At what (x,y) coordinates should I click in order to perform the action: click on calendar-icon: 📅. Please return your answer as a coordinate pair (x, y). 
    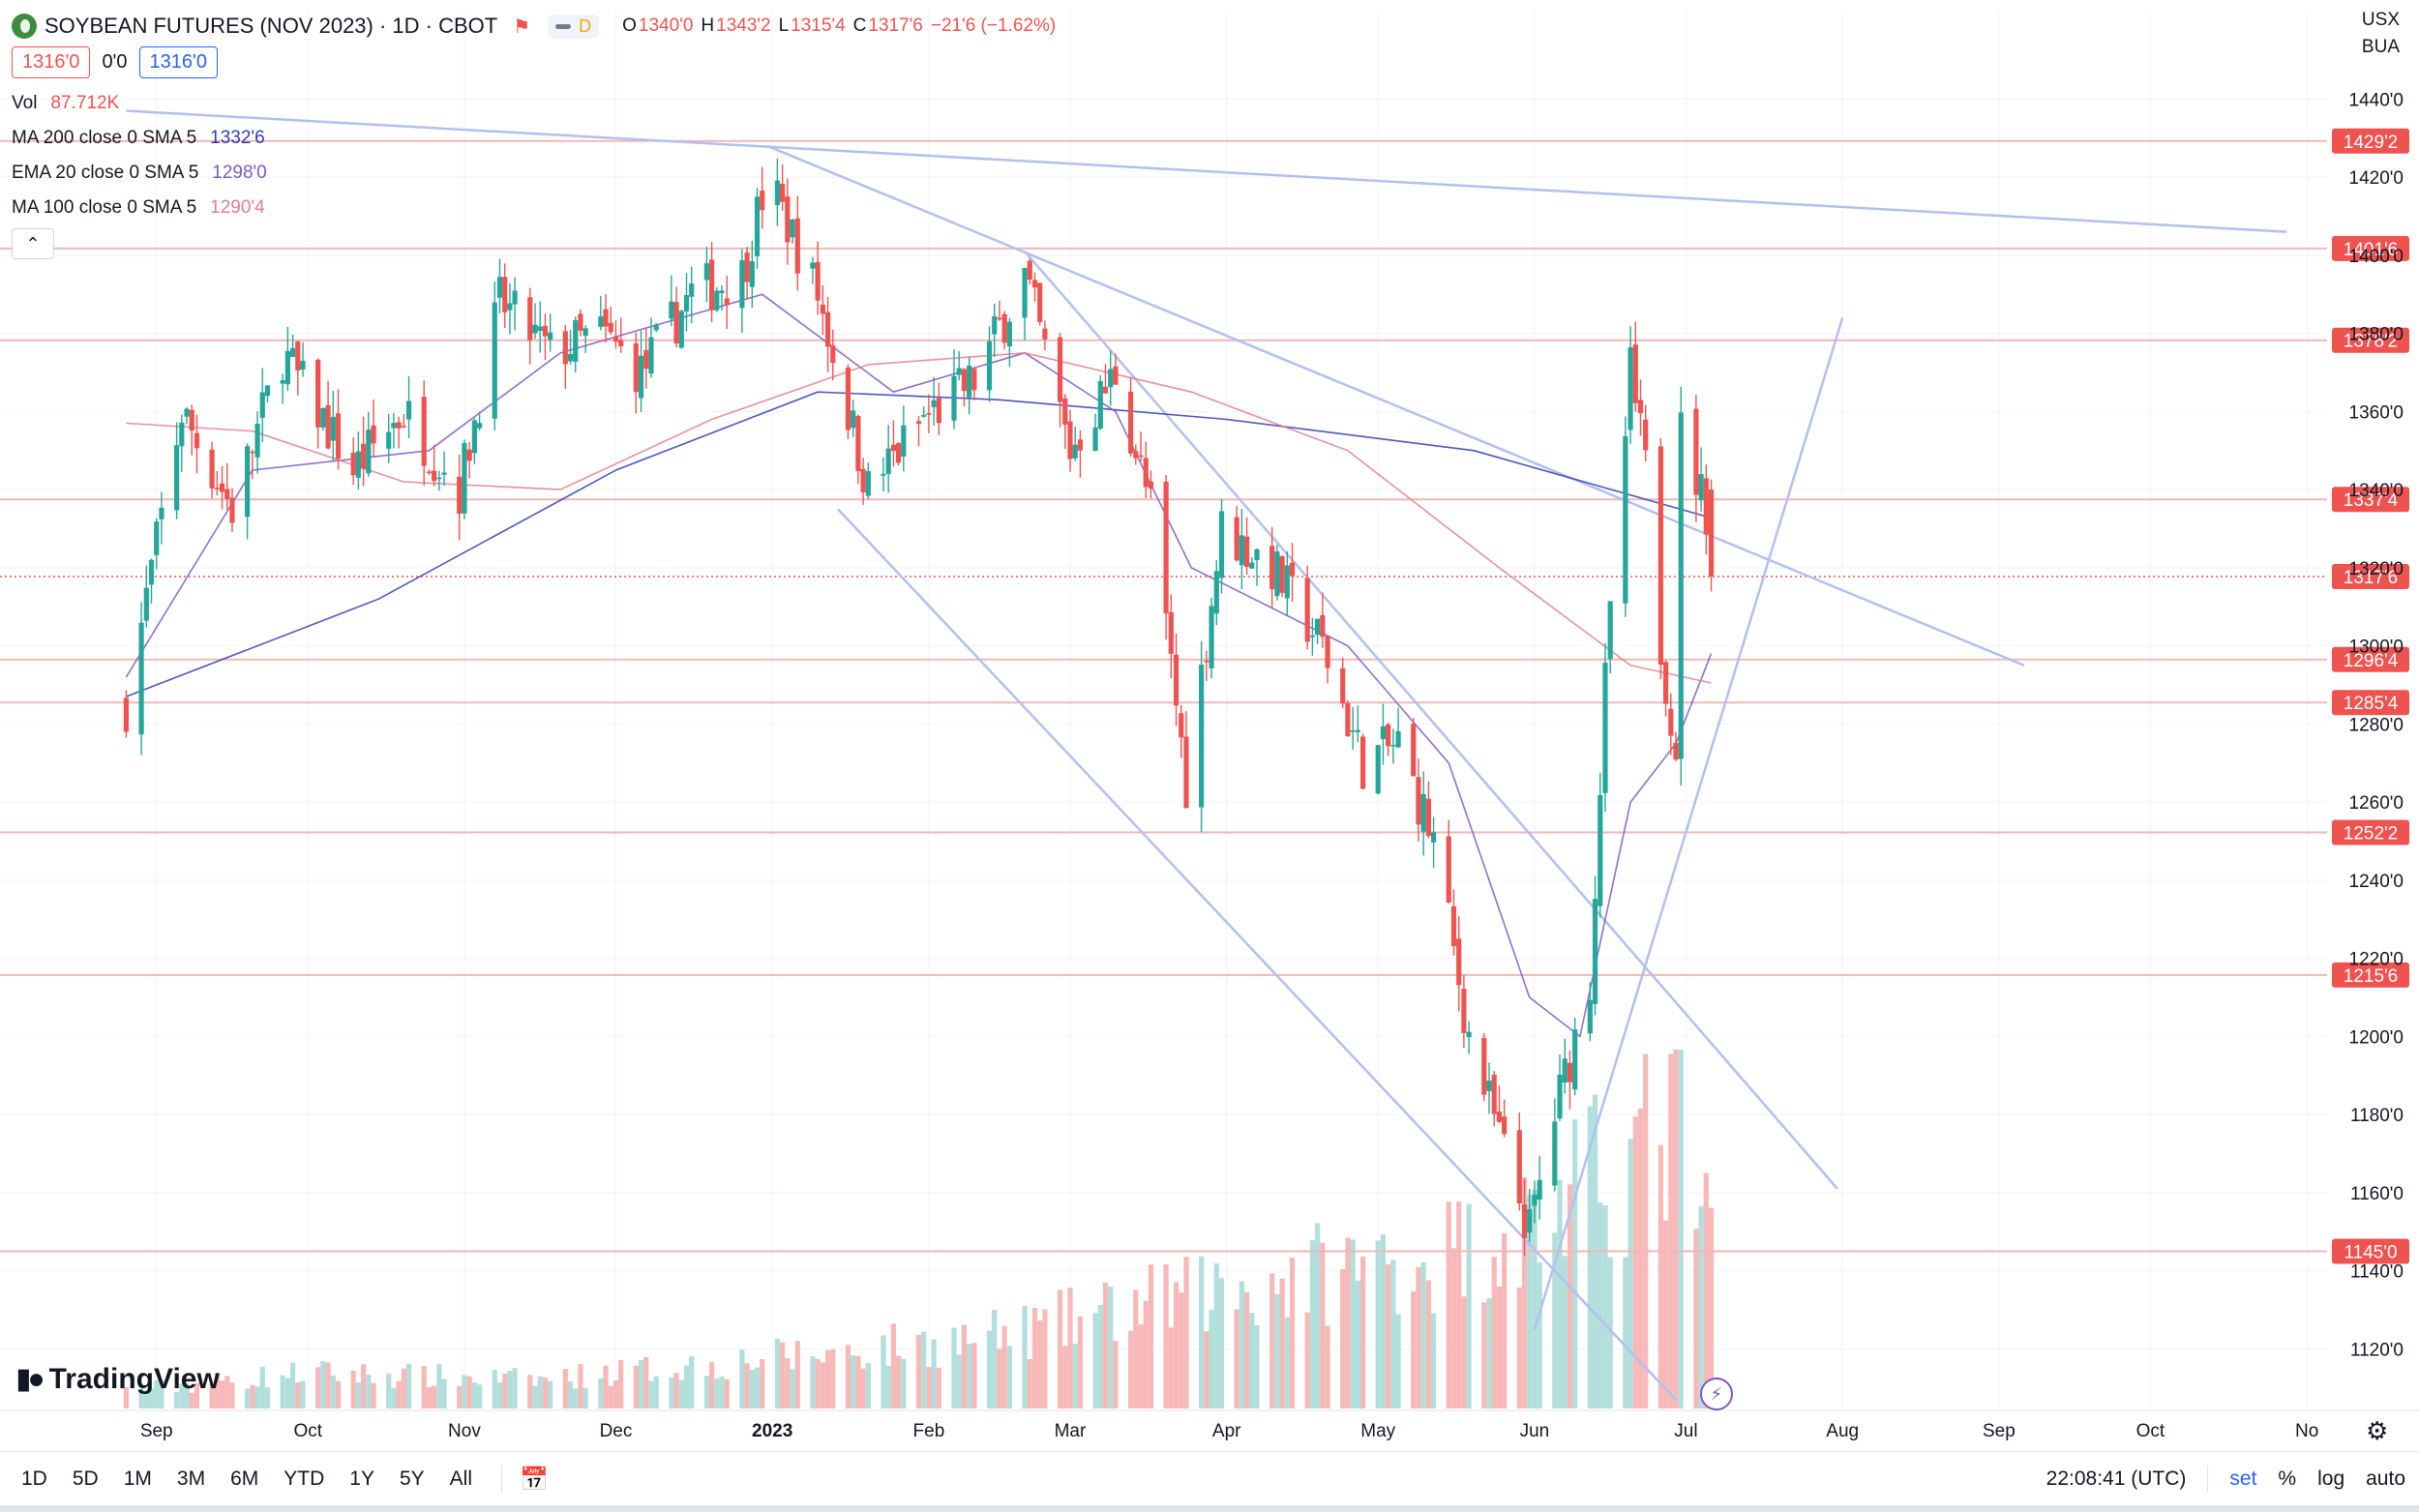
    Looking at the image, I should click on (534, 1480).